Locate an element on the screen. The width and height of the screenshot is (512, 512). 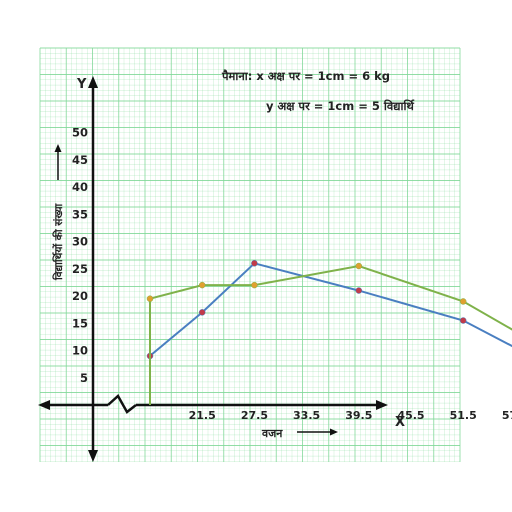
y-tick-label: 25 is located at coordinates (80, 269).